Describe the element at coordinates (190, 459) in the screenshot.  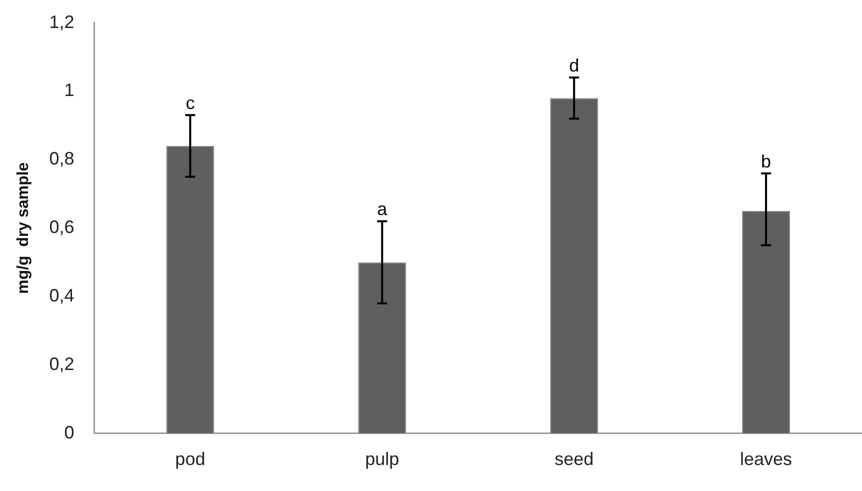
I see `x-tick-label: pod` at that location.